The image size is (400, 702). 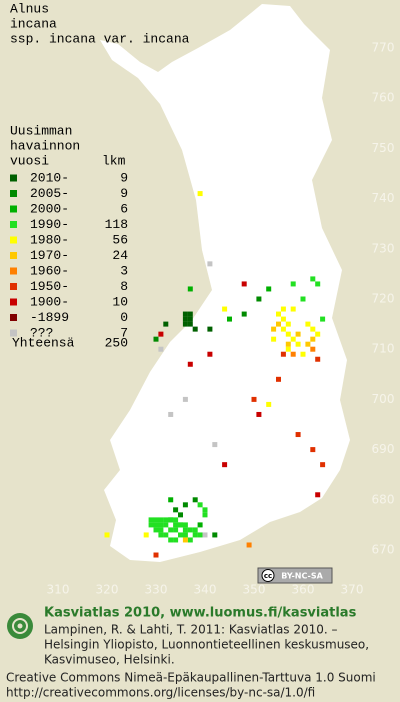 What do you see at coordinates (383, 299) in the screenshot?
I see `y-tick-label: 720` at bounding box center [383, 299].